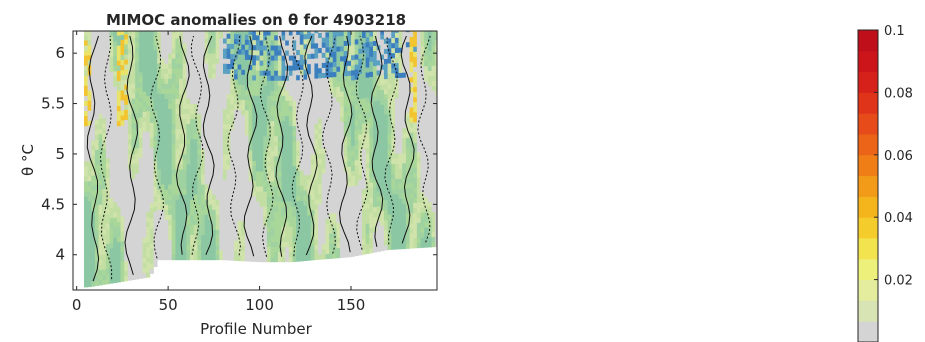 The height and width of the screenshot is (342, 925). Describe the element at coordinates (885, 183) in the screenshot. I see `colorbar: 0.020.040.060.080.1` at that location.